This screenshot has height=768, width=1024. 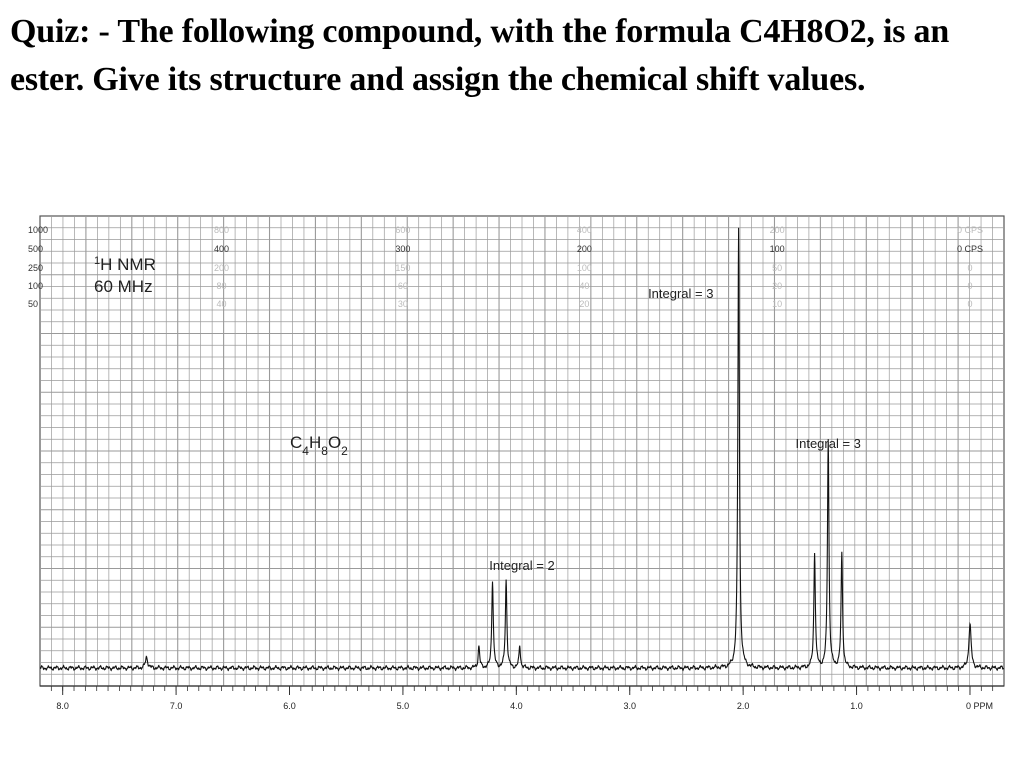 What do you see at coordinates (289, 706) in the screenshot?
I see `x-tick-label: 6.0` at bounding box center [289, 706].